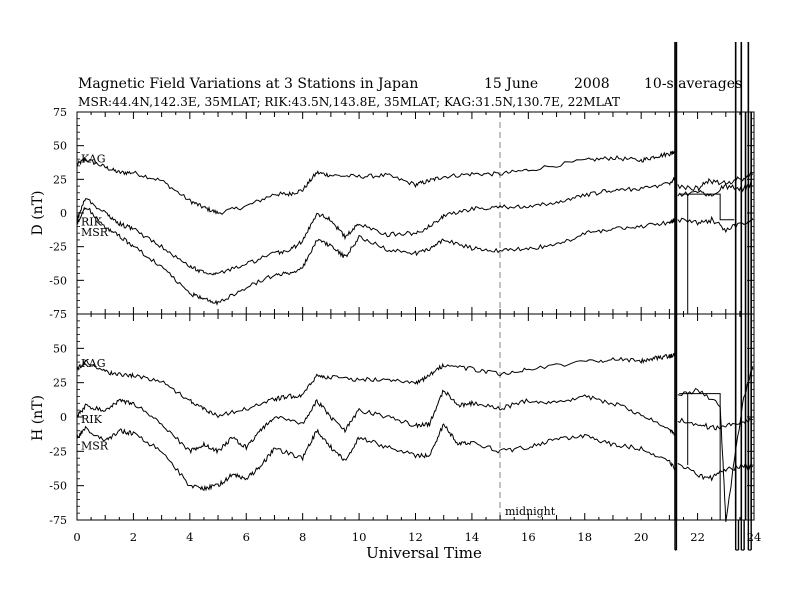 This screenshot has width=792, height=612. I want to click on x-tick-label: 0, so click(76, 537).